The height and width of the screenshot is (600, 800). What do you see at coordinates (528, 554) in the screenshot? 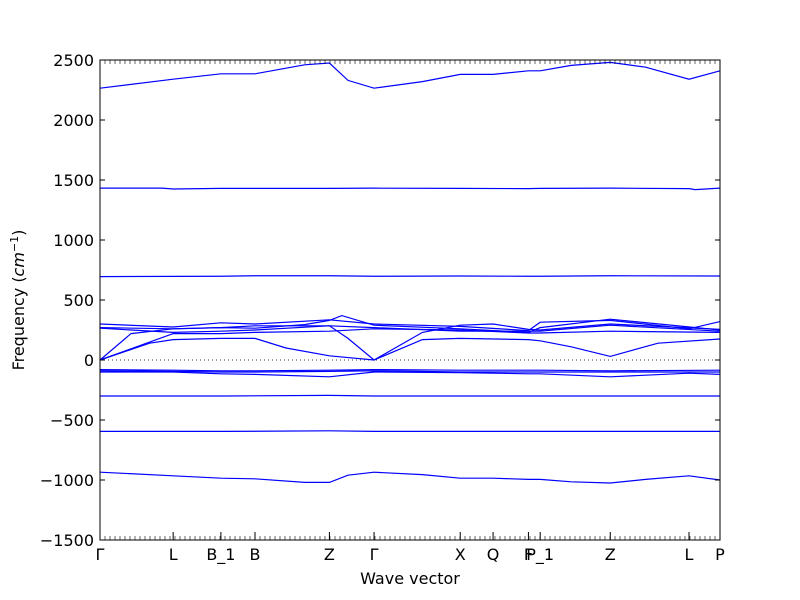
I see `x-tick-label: F` at bounding box center [528, 554].